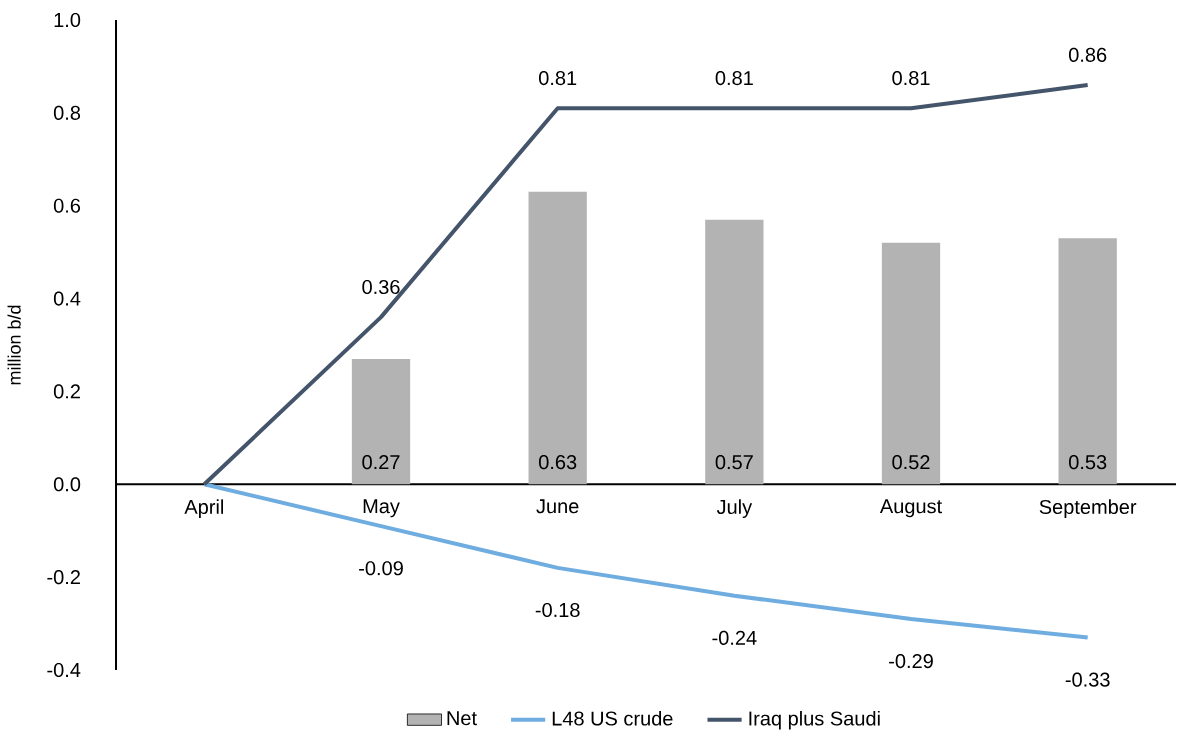 This screenshot has width=1182, height=746. I want to click on data-label: 0.63, so click(558, 462).